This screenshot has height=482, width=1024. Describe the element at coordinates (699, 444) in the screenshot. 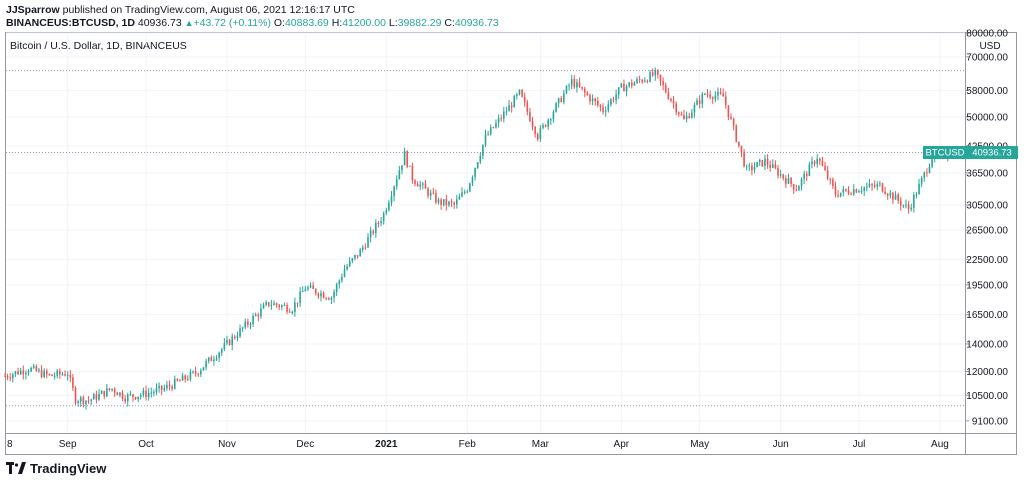

I see `x-tick-label: May` at that location.